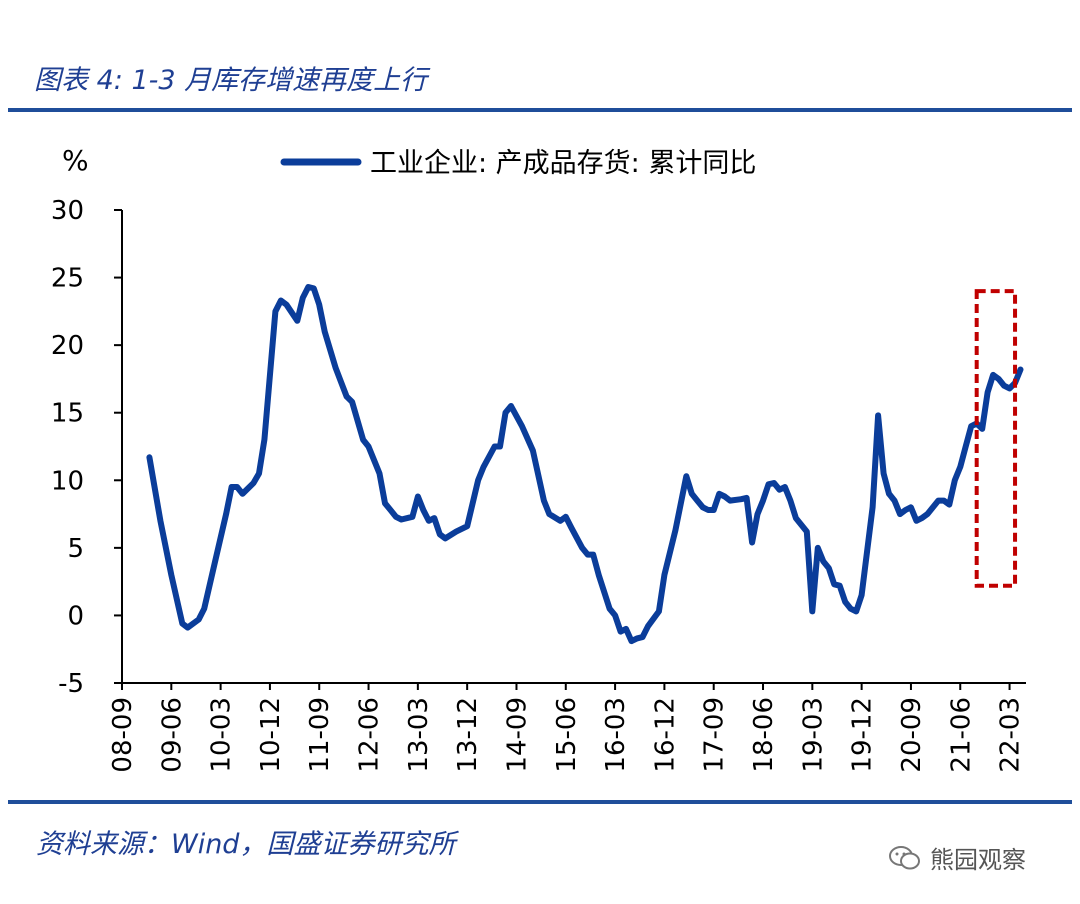 Image resolution: width=1080 pixels, height=904 pixels. What do you see at coordinates (67, 414) in the screenshot?
I see `y-tick-label: 15` at bounding box center [67, 414].